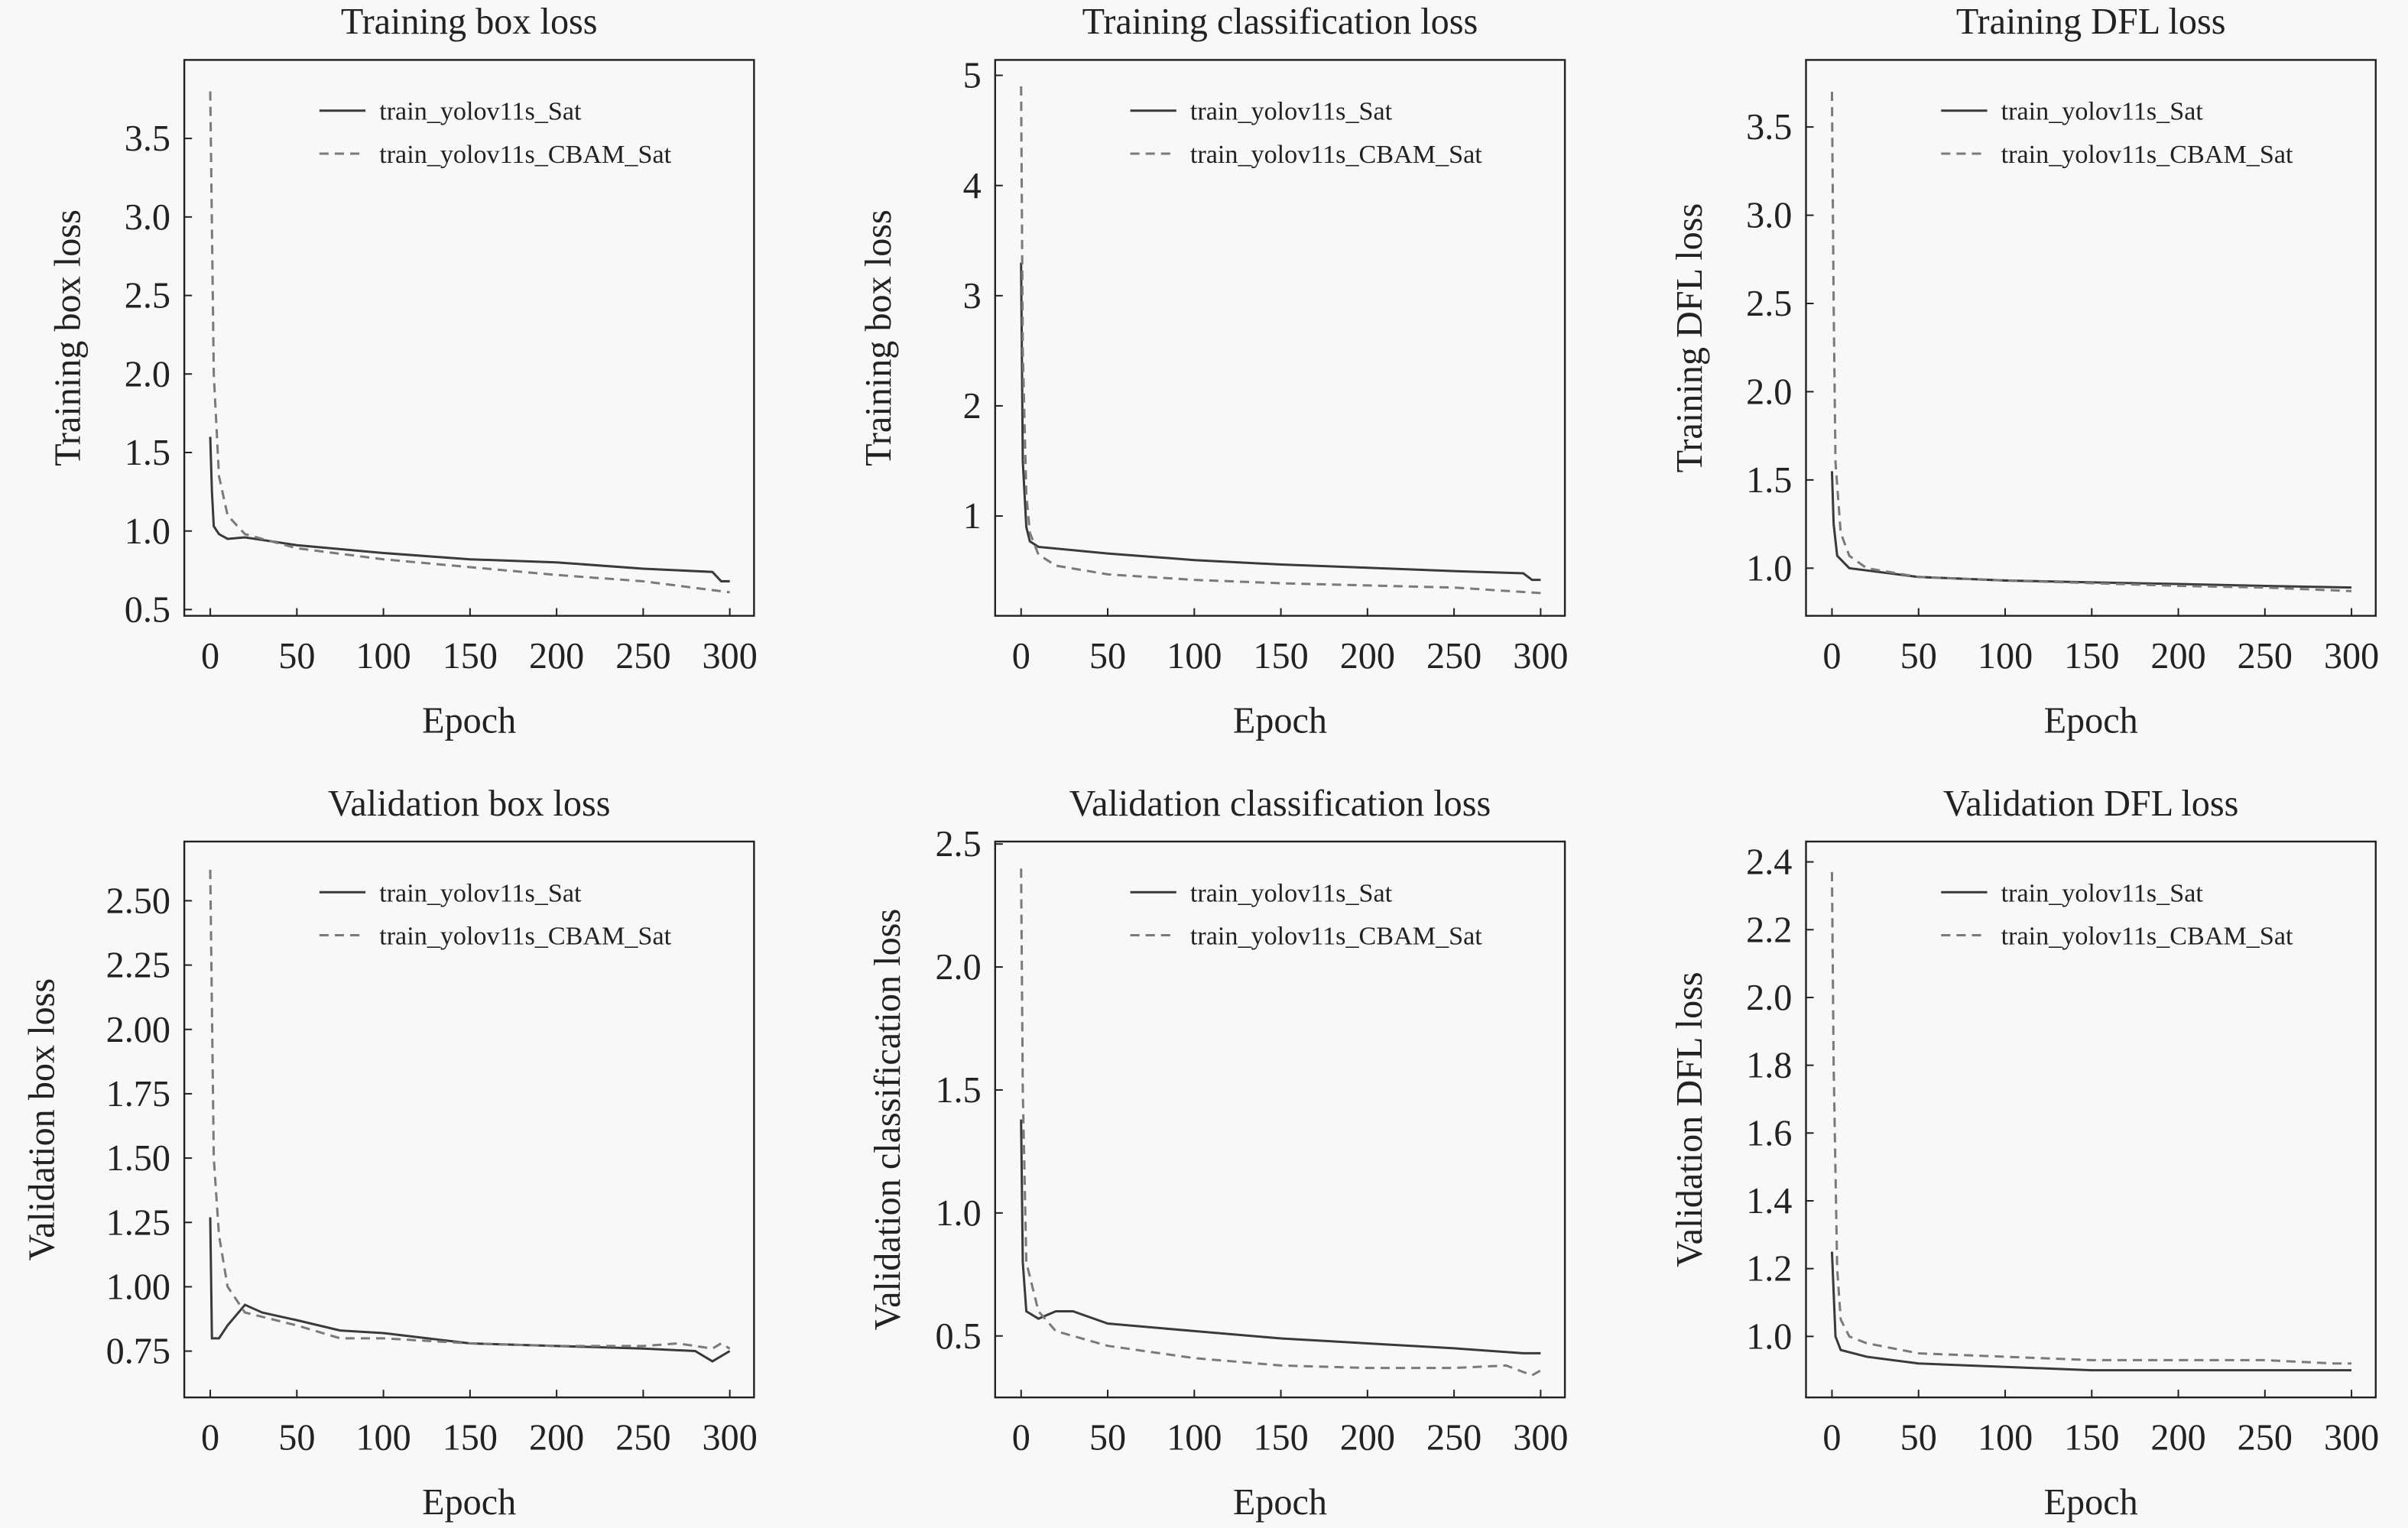  I want to click on y-tick-label: 1.75, so click(138, 1094).